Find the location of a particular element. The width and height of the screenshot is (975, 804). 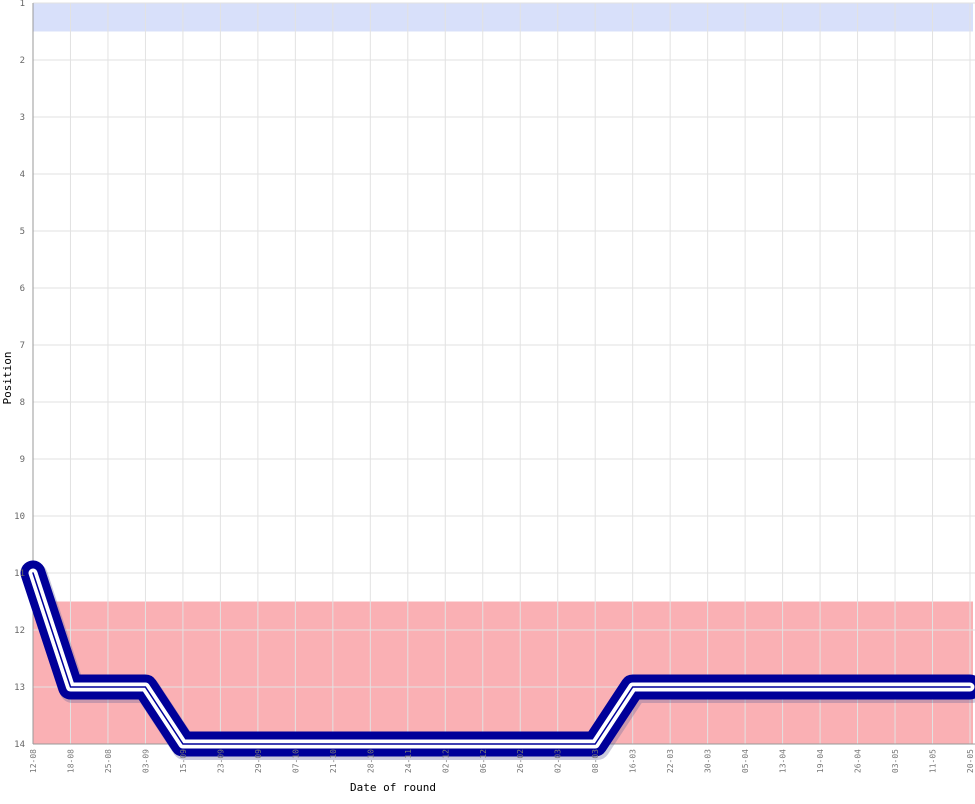

y-tick-label: 6 is located at coordinates (22, 289).